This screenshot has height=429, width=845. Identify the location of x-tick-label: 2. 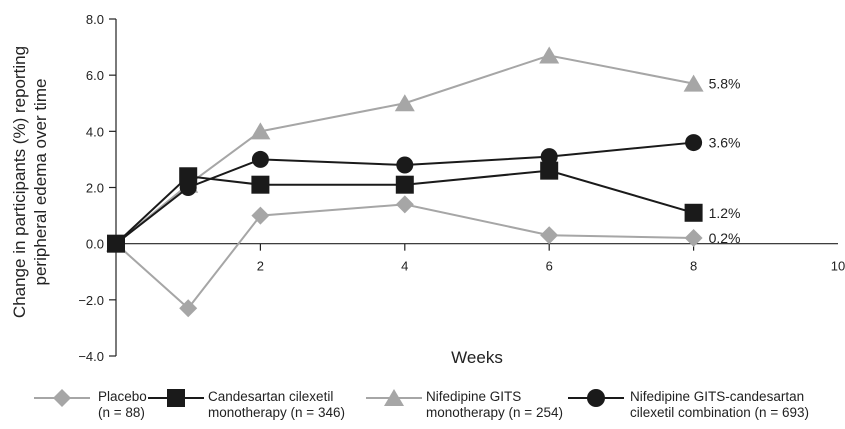
(260, 266).